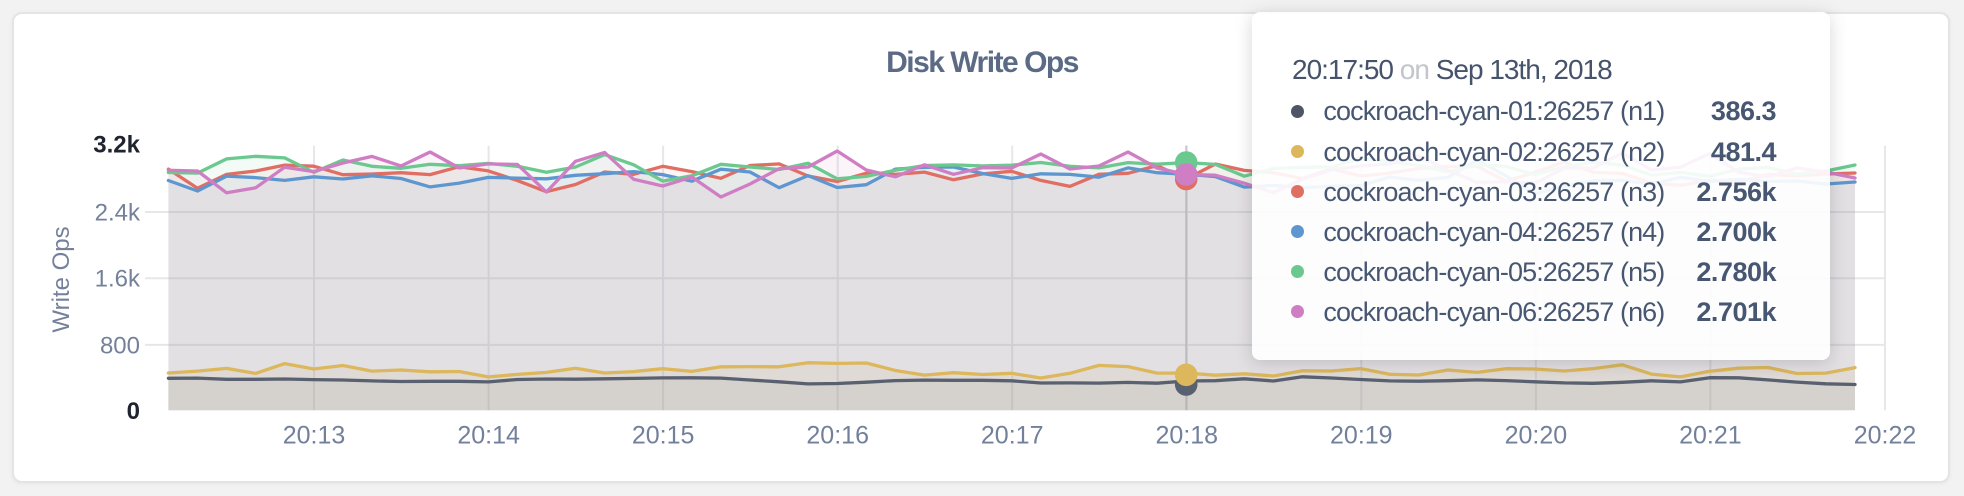  Describe the element at coordinates (61, 279) in the screenshot. I see `svg-text: Write Ops` at that location.